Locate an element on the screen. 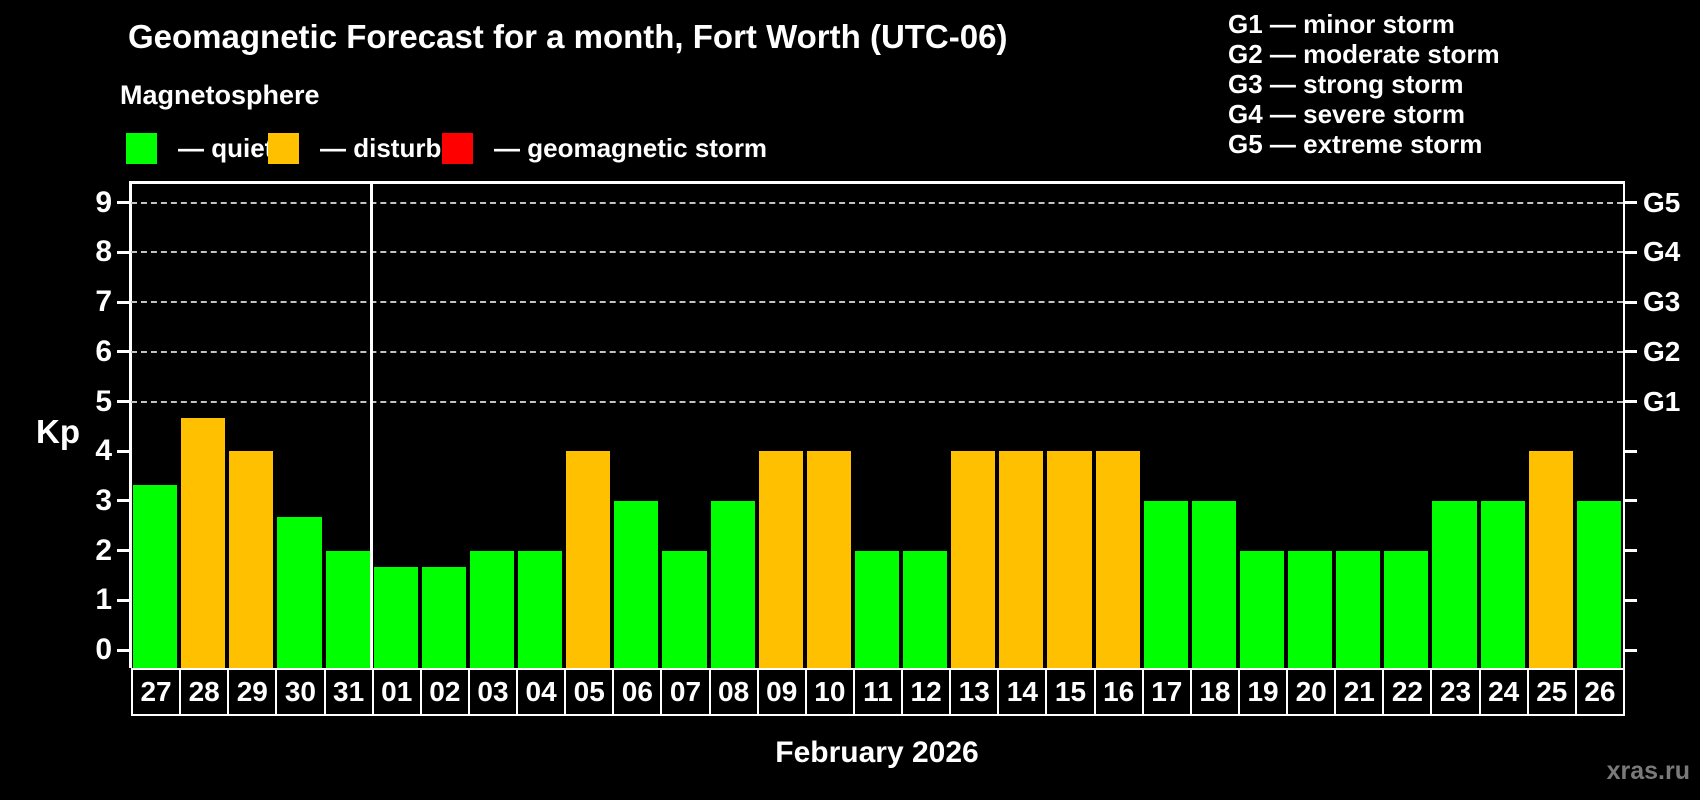  g-axis-label-g5: G5 is located at coordinates (1662, 202).